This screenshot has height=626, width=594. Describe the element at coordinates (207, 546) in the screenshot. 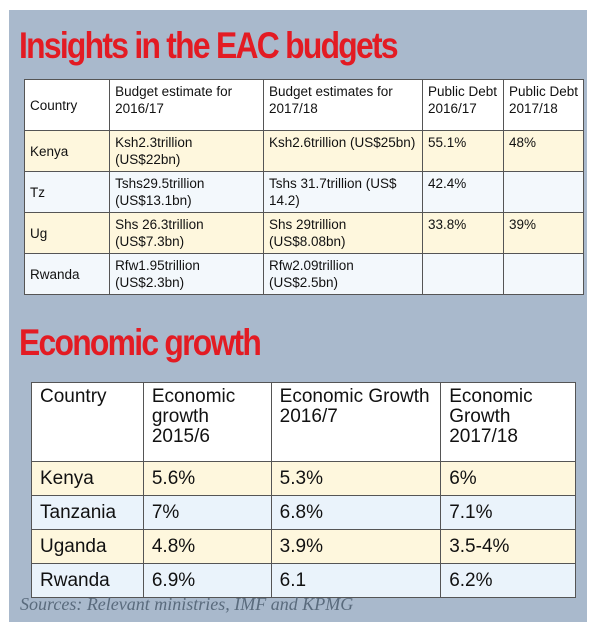

I see `growth-2015-6-cell: 4.8%` at that location.